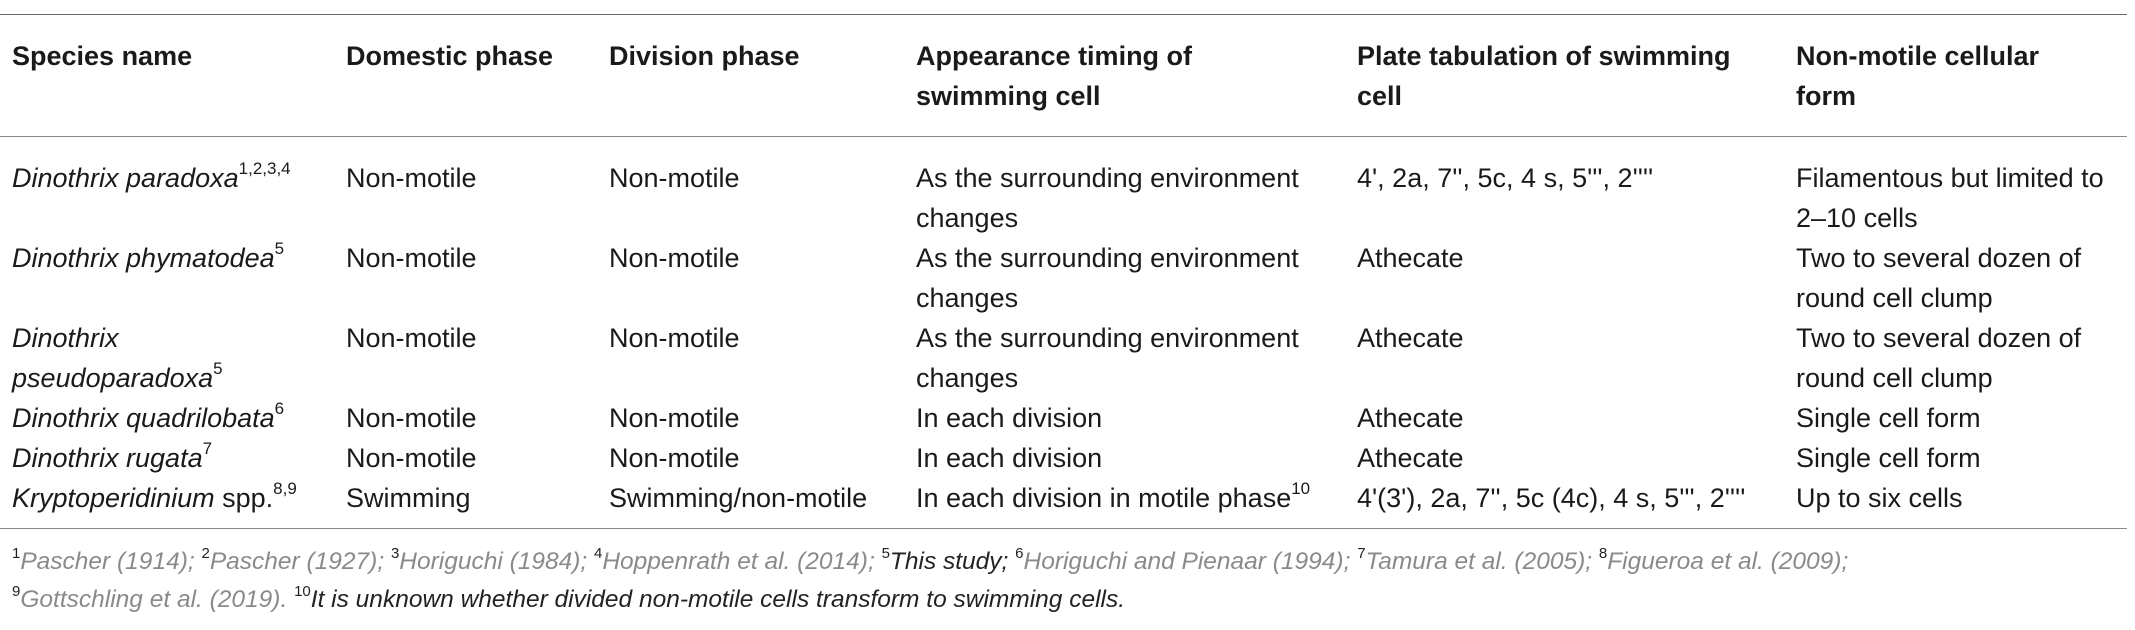 The image size is (2135, 630). I want to click on species-cell: Dinothrix pseudoparadoxa5, so click(117, 358).